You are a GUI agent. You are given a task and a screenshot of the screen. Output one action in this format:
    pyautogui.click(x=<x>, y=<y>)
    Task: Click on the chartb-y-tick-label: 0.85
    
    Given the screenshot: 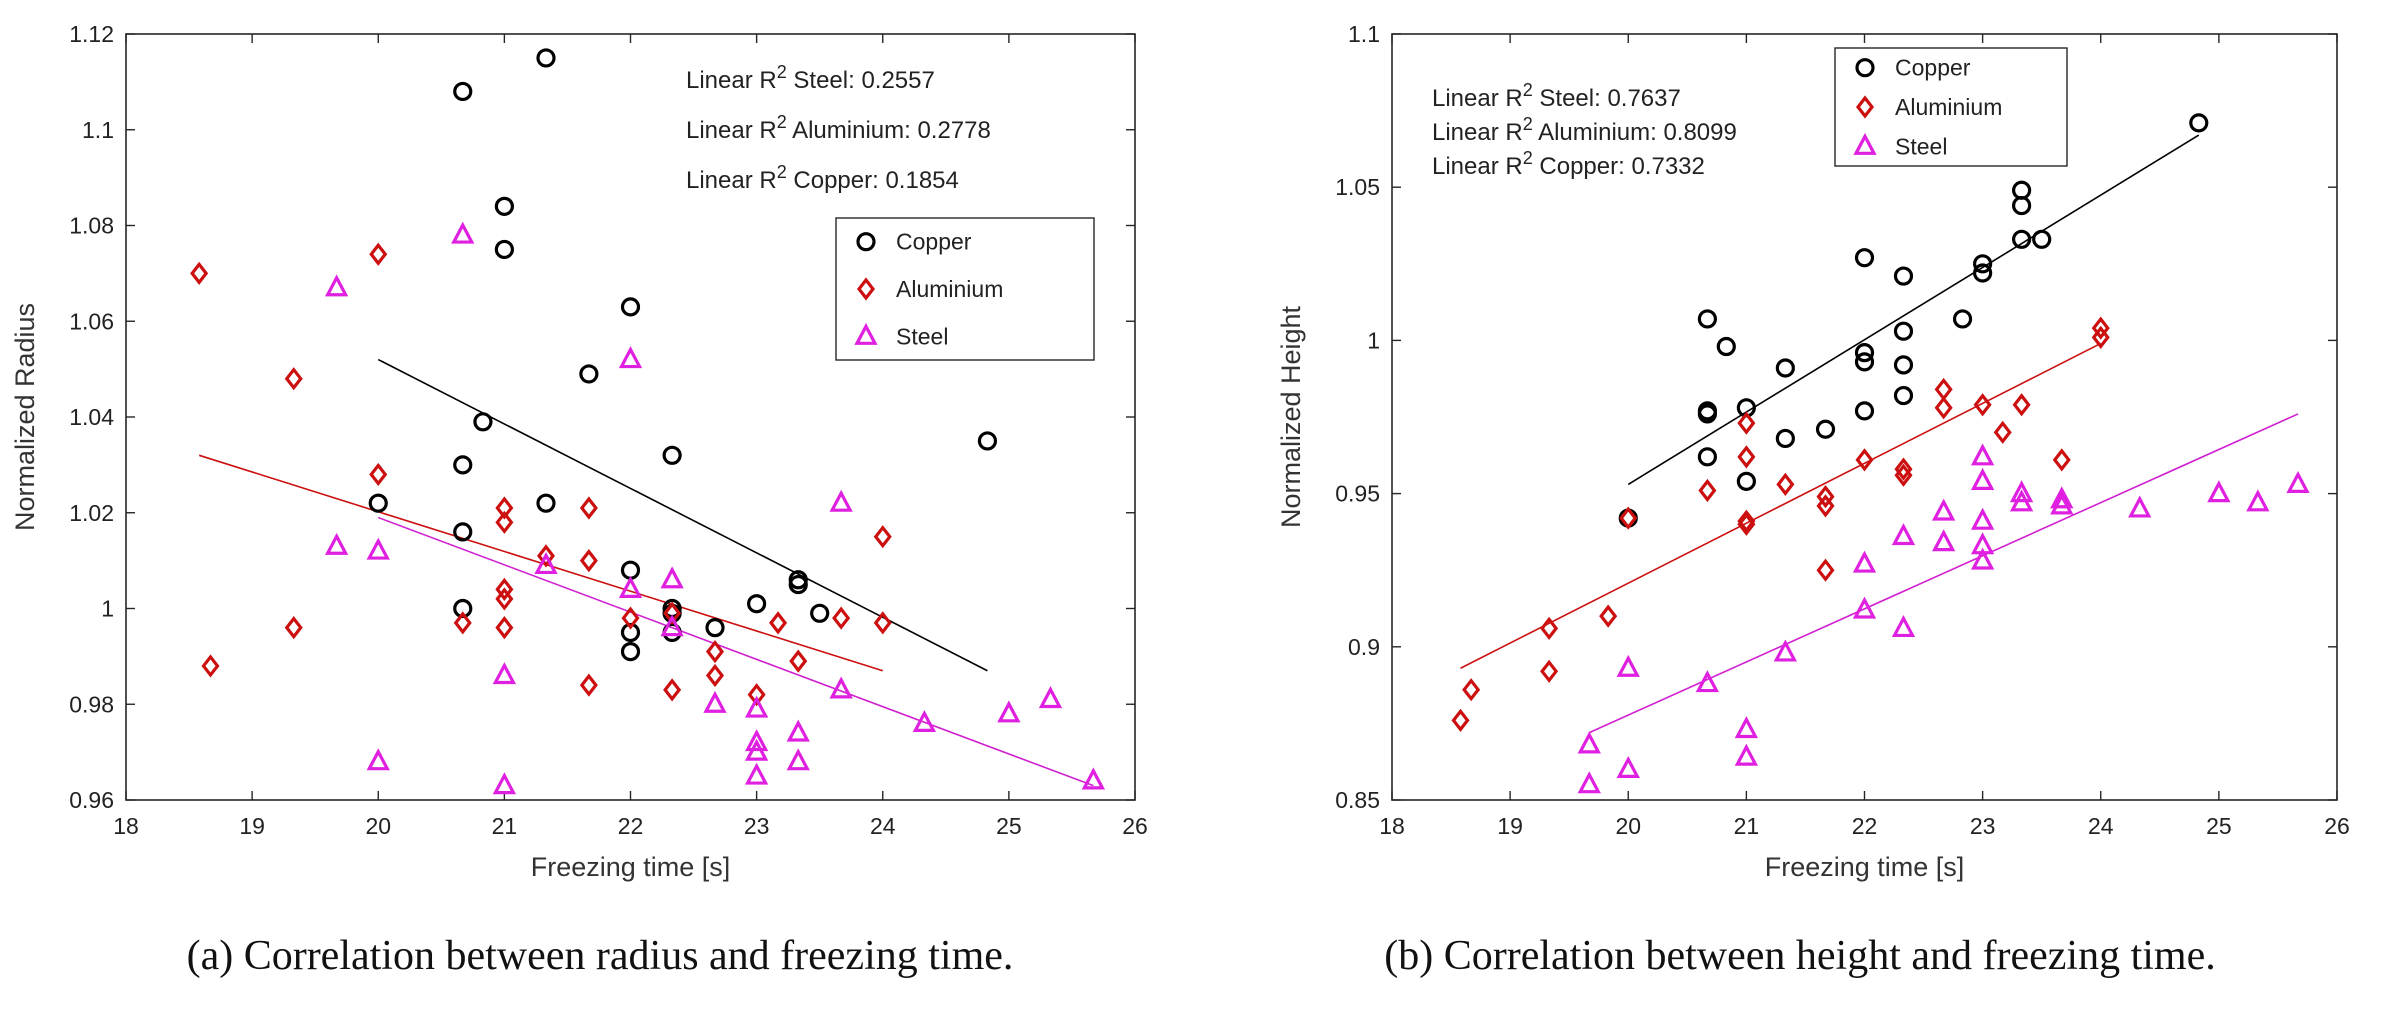 What is the action you would take?
    pyautogui.click(x=1357, y=800)
    